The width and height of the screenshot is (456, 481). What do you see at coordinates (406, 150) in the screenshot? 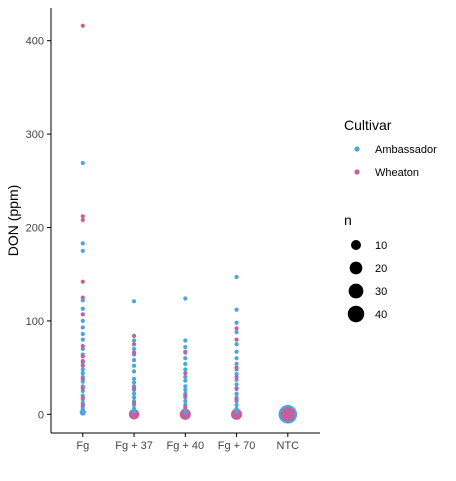
I see `legend-label-ambassador: Ambassador` at bounding box center [406, 150].